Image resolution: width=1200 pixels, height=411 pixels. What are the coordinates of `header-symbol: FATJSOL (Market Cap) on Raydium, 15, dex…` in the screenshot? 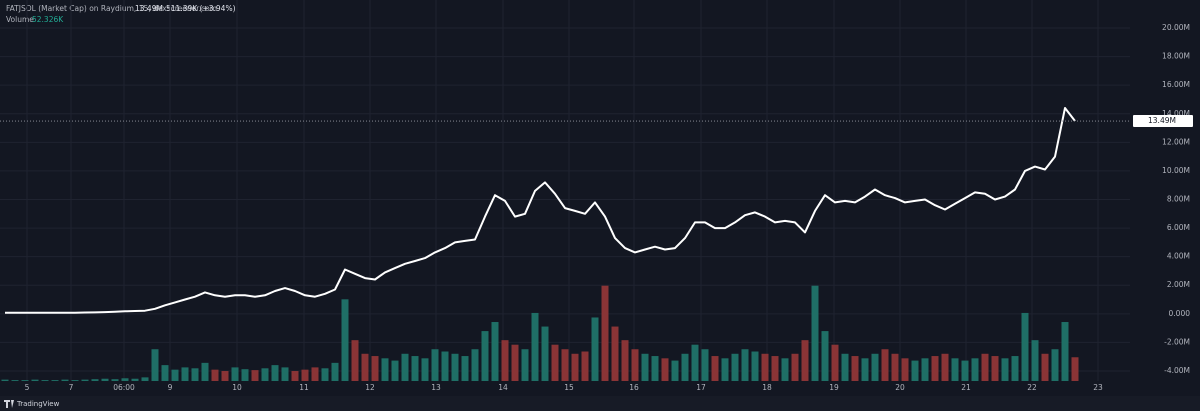 It's located at (111, 8).